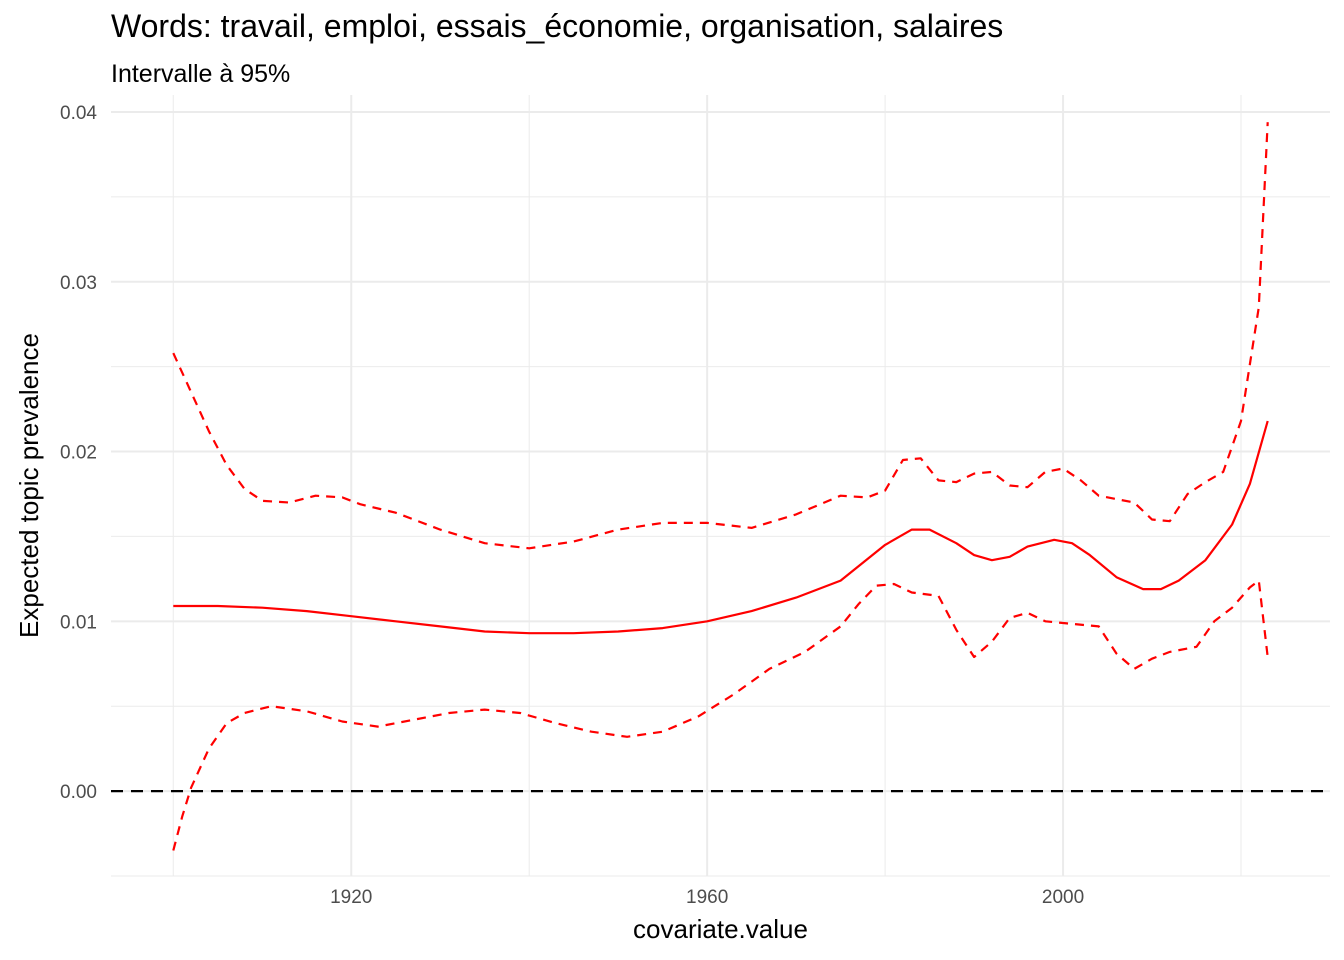  I want to click on y-axis-ticks: 0.00 0.01 0.02 0.03 0.04, so click(78, 453).